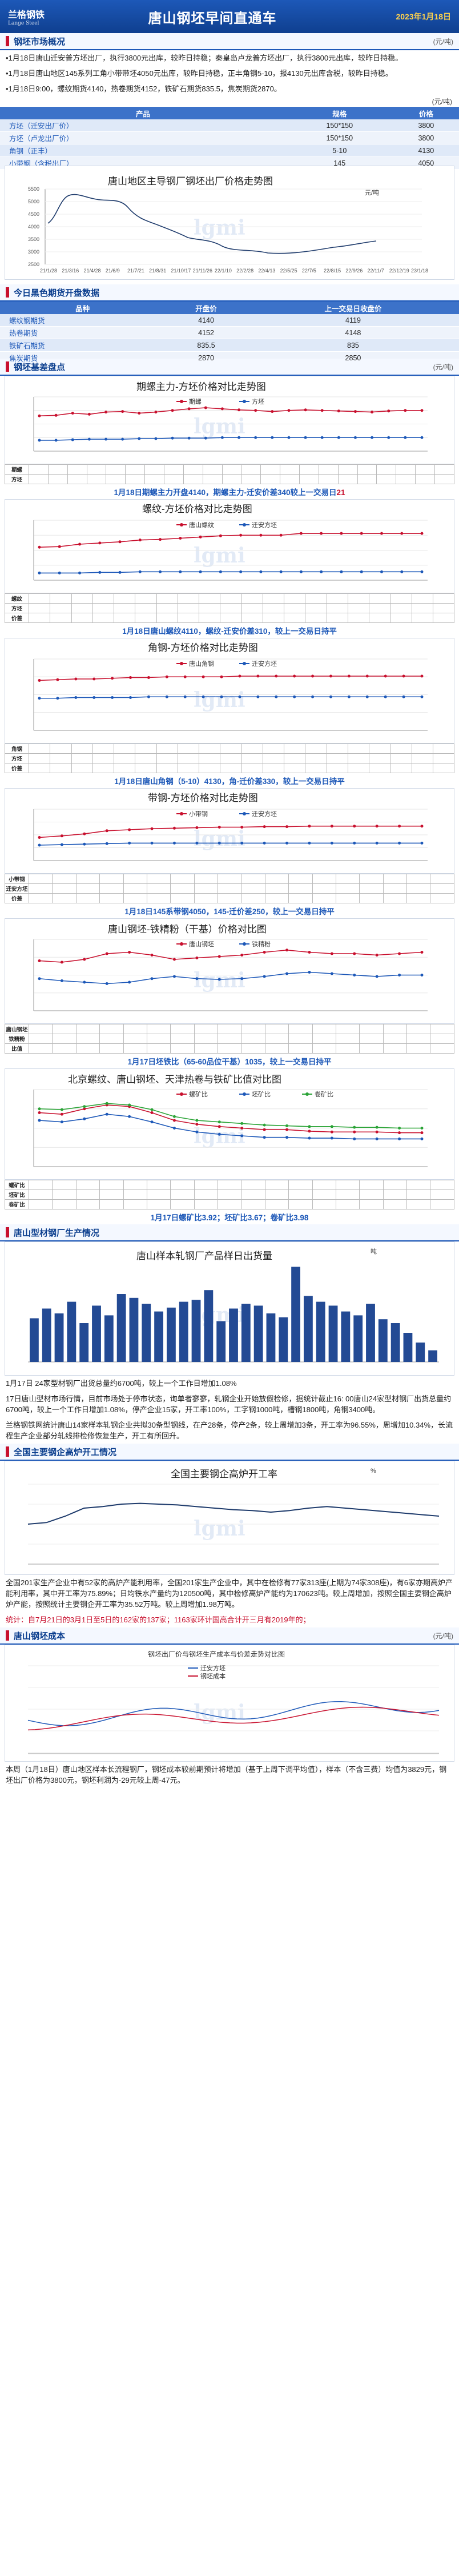 This screenshot has height=2576, width=459. What do you see at coordinates (17, 1204) in the screenshot?
I see `row-label: 卷矿比` at bounding box center [17, 1204].